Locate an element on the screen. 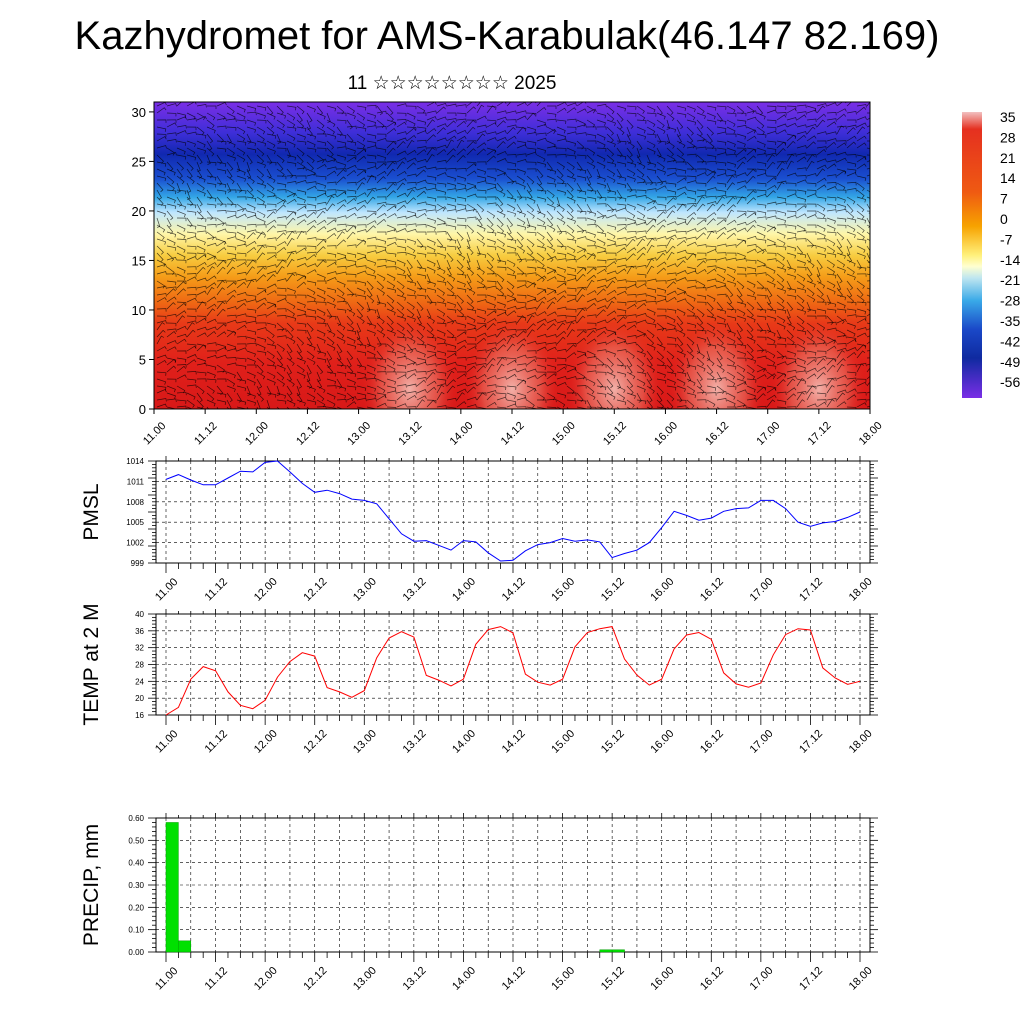 The width and height of the screenshot is (1024, 1024). colorbar-label: 35 is located at coordinates (1008, 117).